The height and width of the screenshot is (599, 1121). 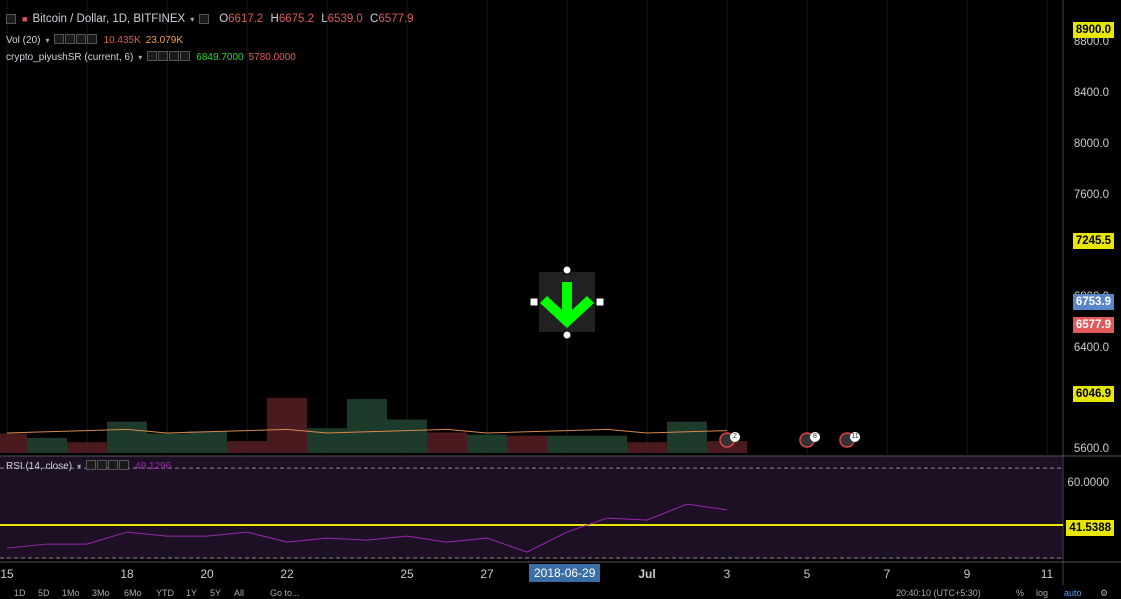 What do you see at coordinates (153, 466) in the screenshot?
I see `rsi-value: 49.1296` at bounding box center [153, 466].